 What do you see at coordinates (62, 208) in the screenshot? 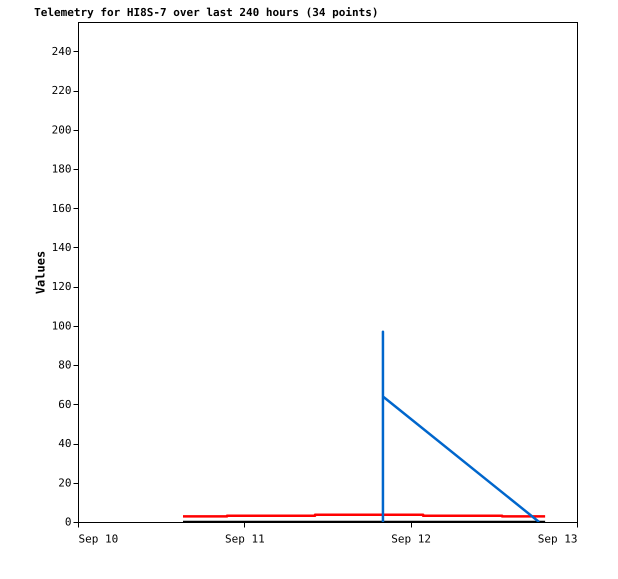
I see `y-tick-label: 160` at bounding box center [62, 208].